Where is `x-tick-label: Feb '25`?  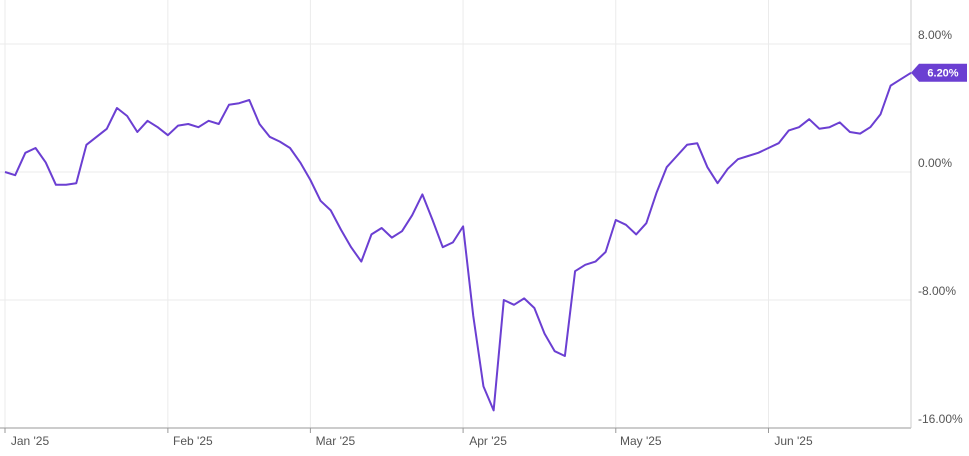
x-tick-label: Feb '25 is located at coordinates (193, 441).